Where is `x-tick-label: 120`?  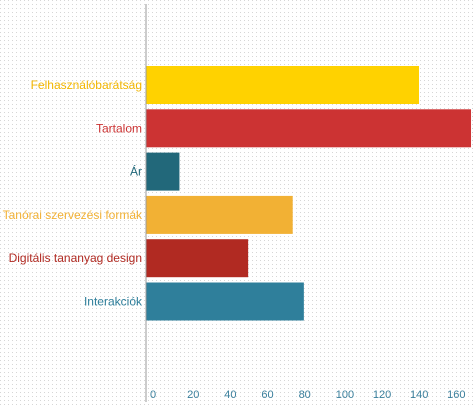
x-tick-label: 120 is located at coordinates (382, 395).